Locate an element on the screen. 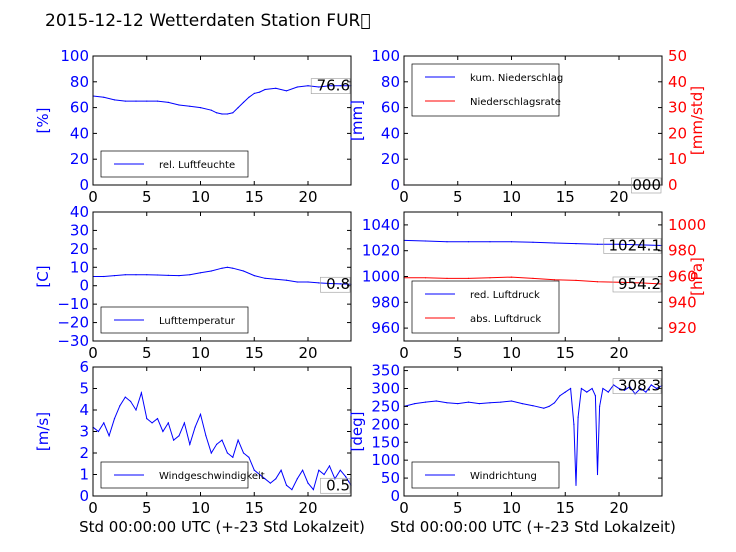 Image resolution: width=736 pixels, height=552 pixels. y-tick-label: 5 is located at coordinates (84, 389).